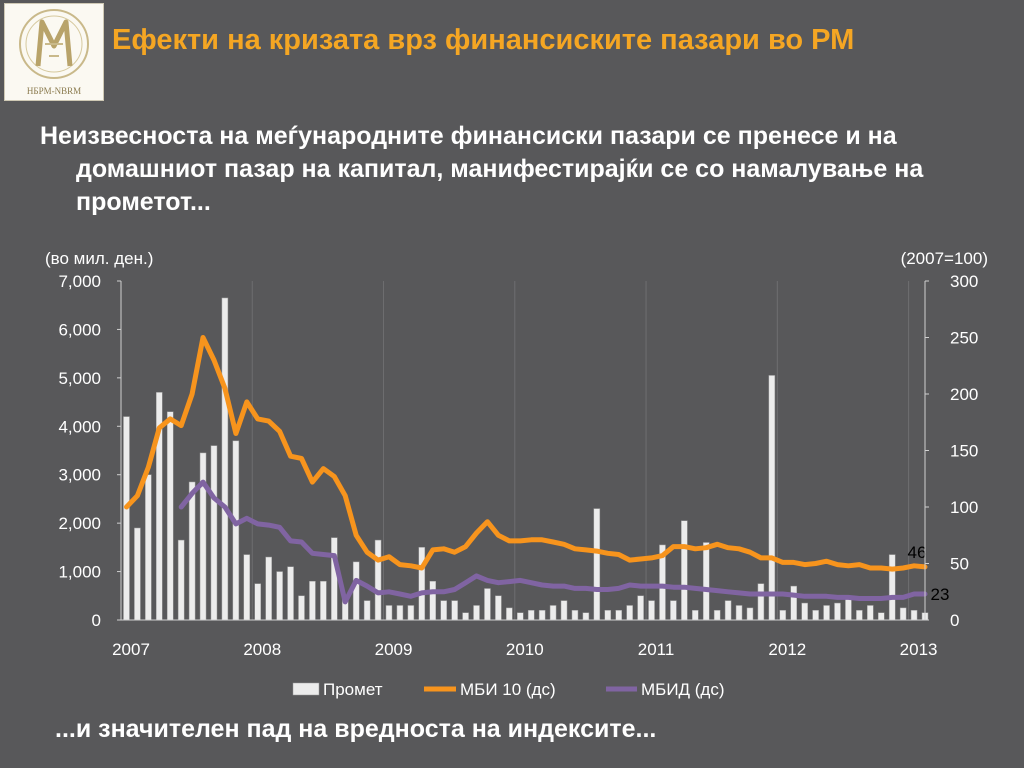  I want to click on y-right-tick-label: 0, so click(954, 620).